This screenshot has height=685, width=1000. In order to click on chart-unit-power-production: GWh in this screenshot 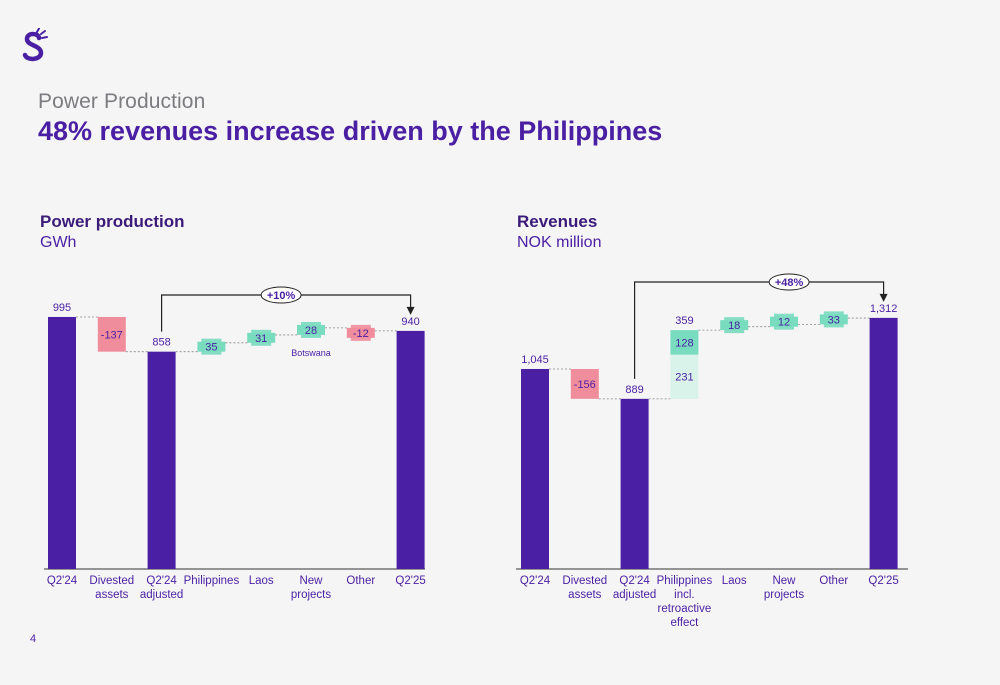, I will do `click(58, 242)`.